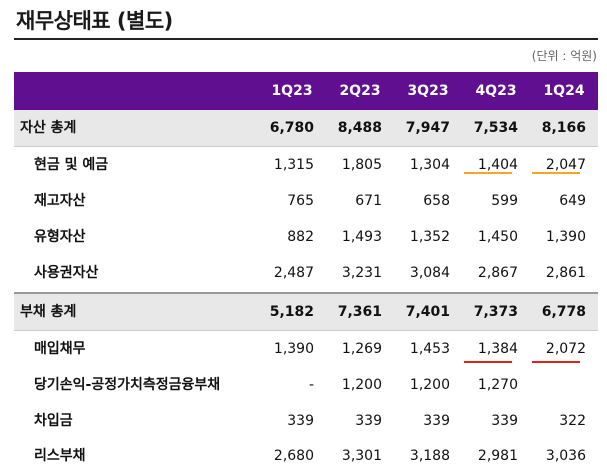  Describe the element at coordinates (60, 201) in the screenshot. I see `row-label: 재고자산` at that location.